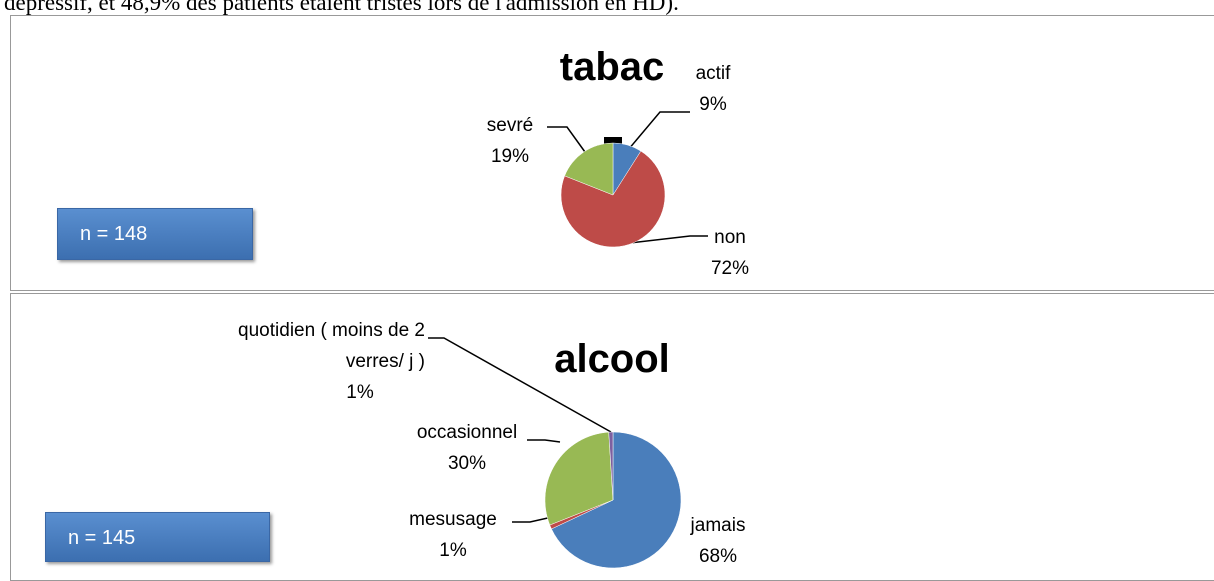 The width and height of the screenshot is (1214, 581). I want to click on category-label: sevré, so click(510, 125).